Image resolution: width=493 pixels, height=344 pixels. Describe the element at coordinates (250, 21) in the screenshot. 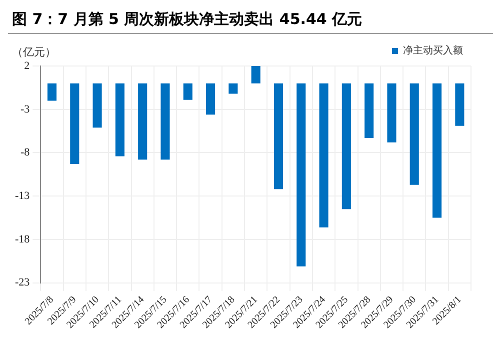

I see `chart-title: 图 7：7 月第 5 周次新板块净主动卖出 45.44 亿元` at that location.